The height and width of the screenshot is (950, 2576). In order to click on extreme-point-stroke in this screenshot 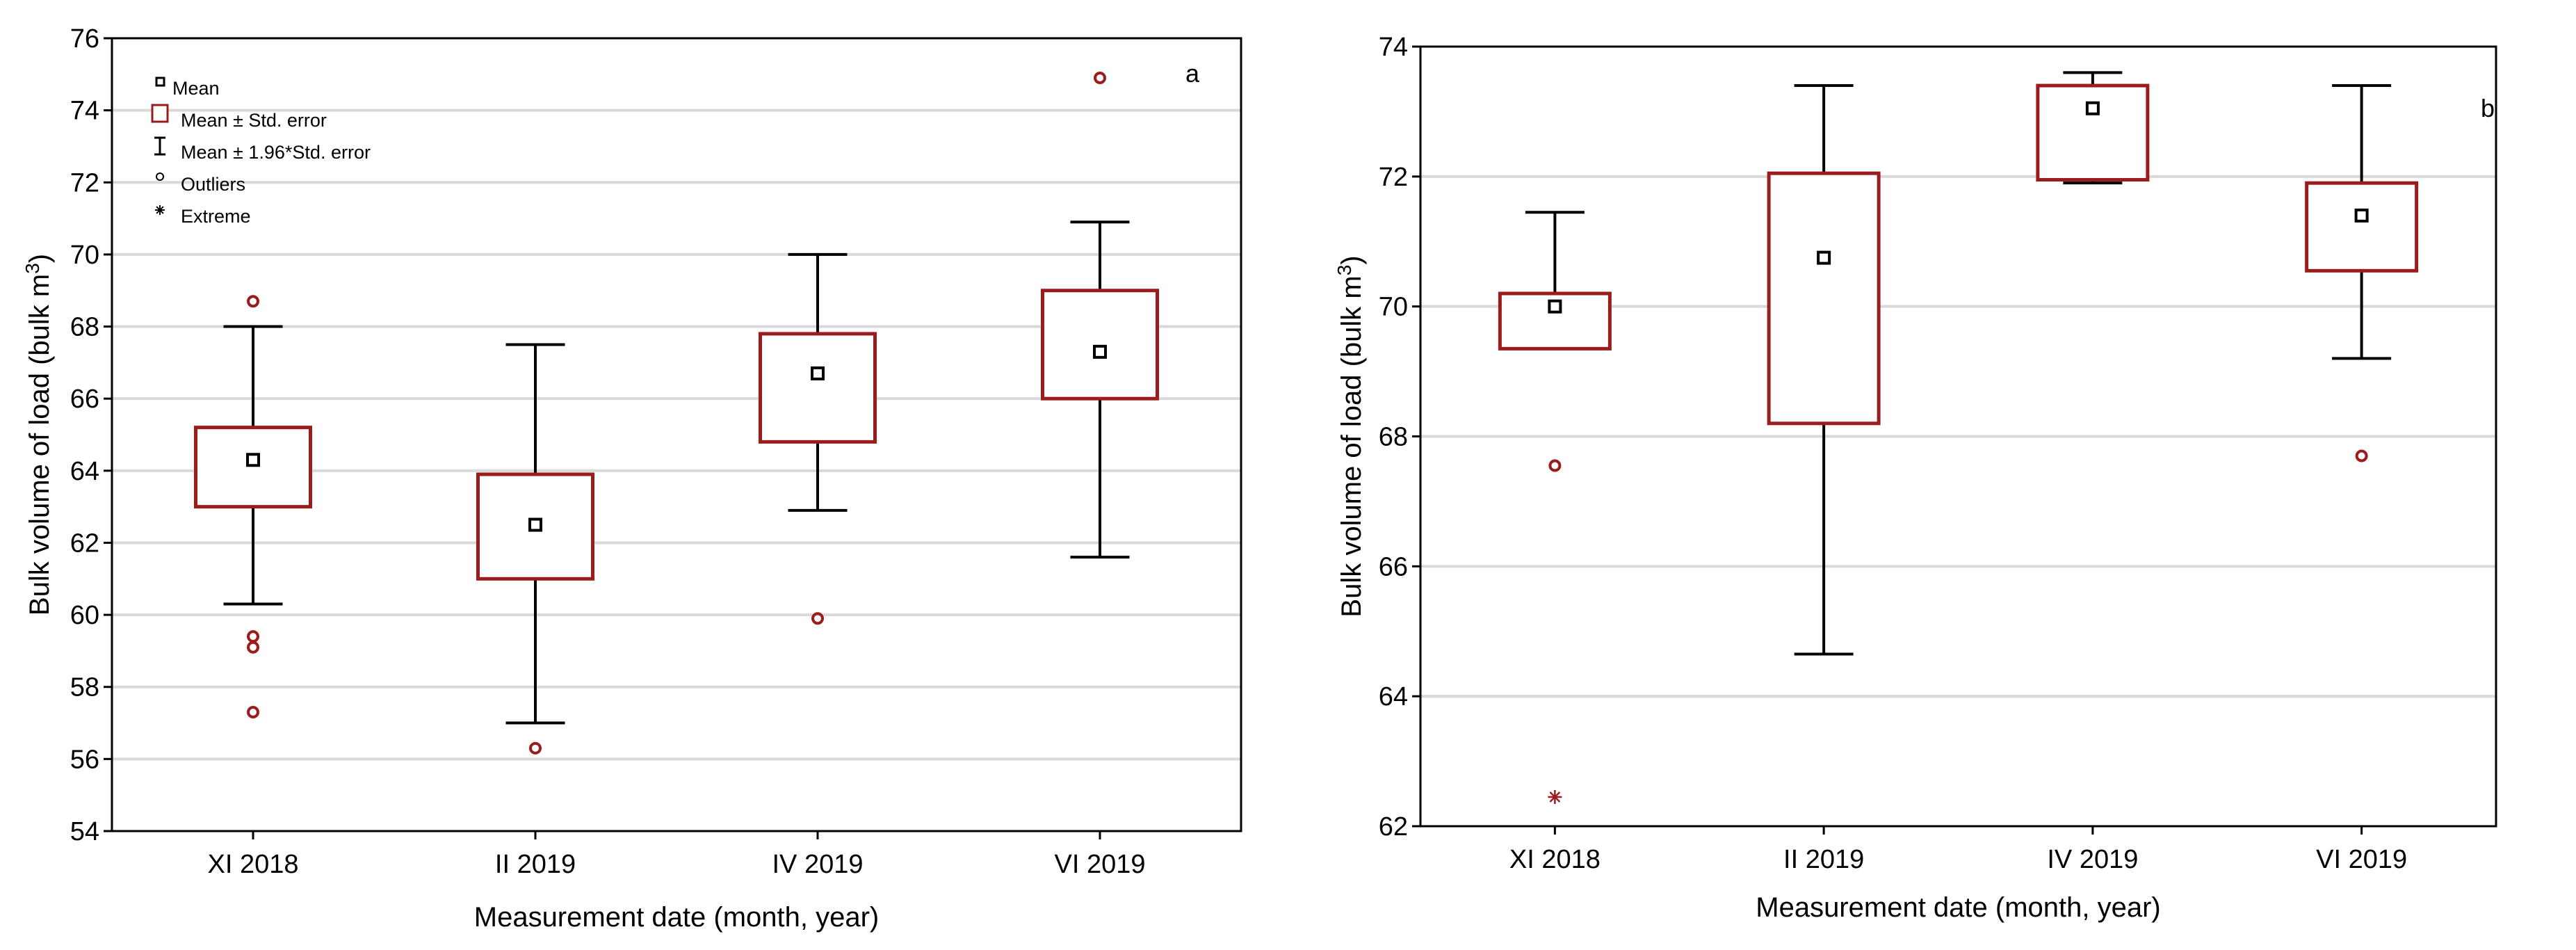, I will do `click(1555, 797)`.